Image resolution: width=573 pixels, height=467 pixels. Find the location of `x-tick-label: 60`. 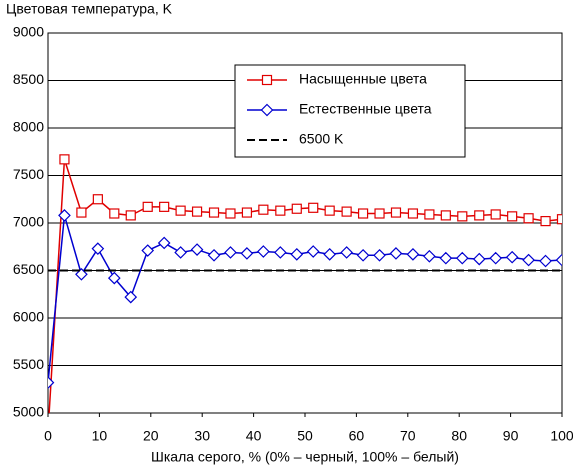

x-tick-label: 60 is located at coordinates (357, 436).